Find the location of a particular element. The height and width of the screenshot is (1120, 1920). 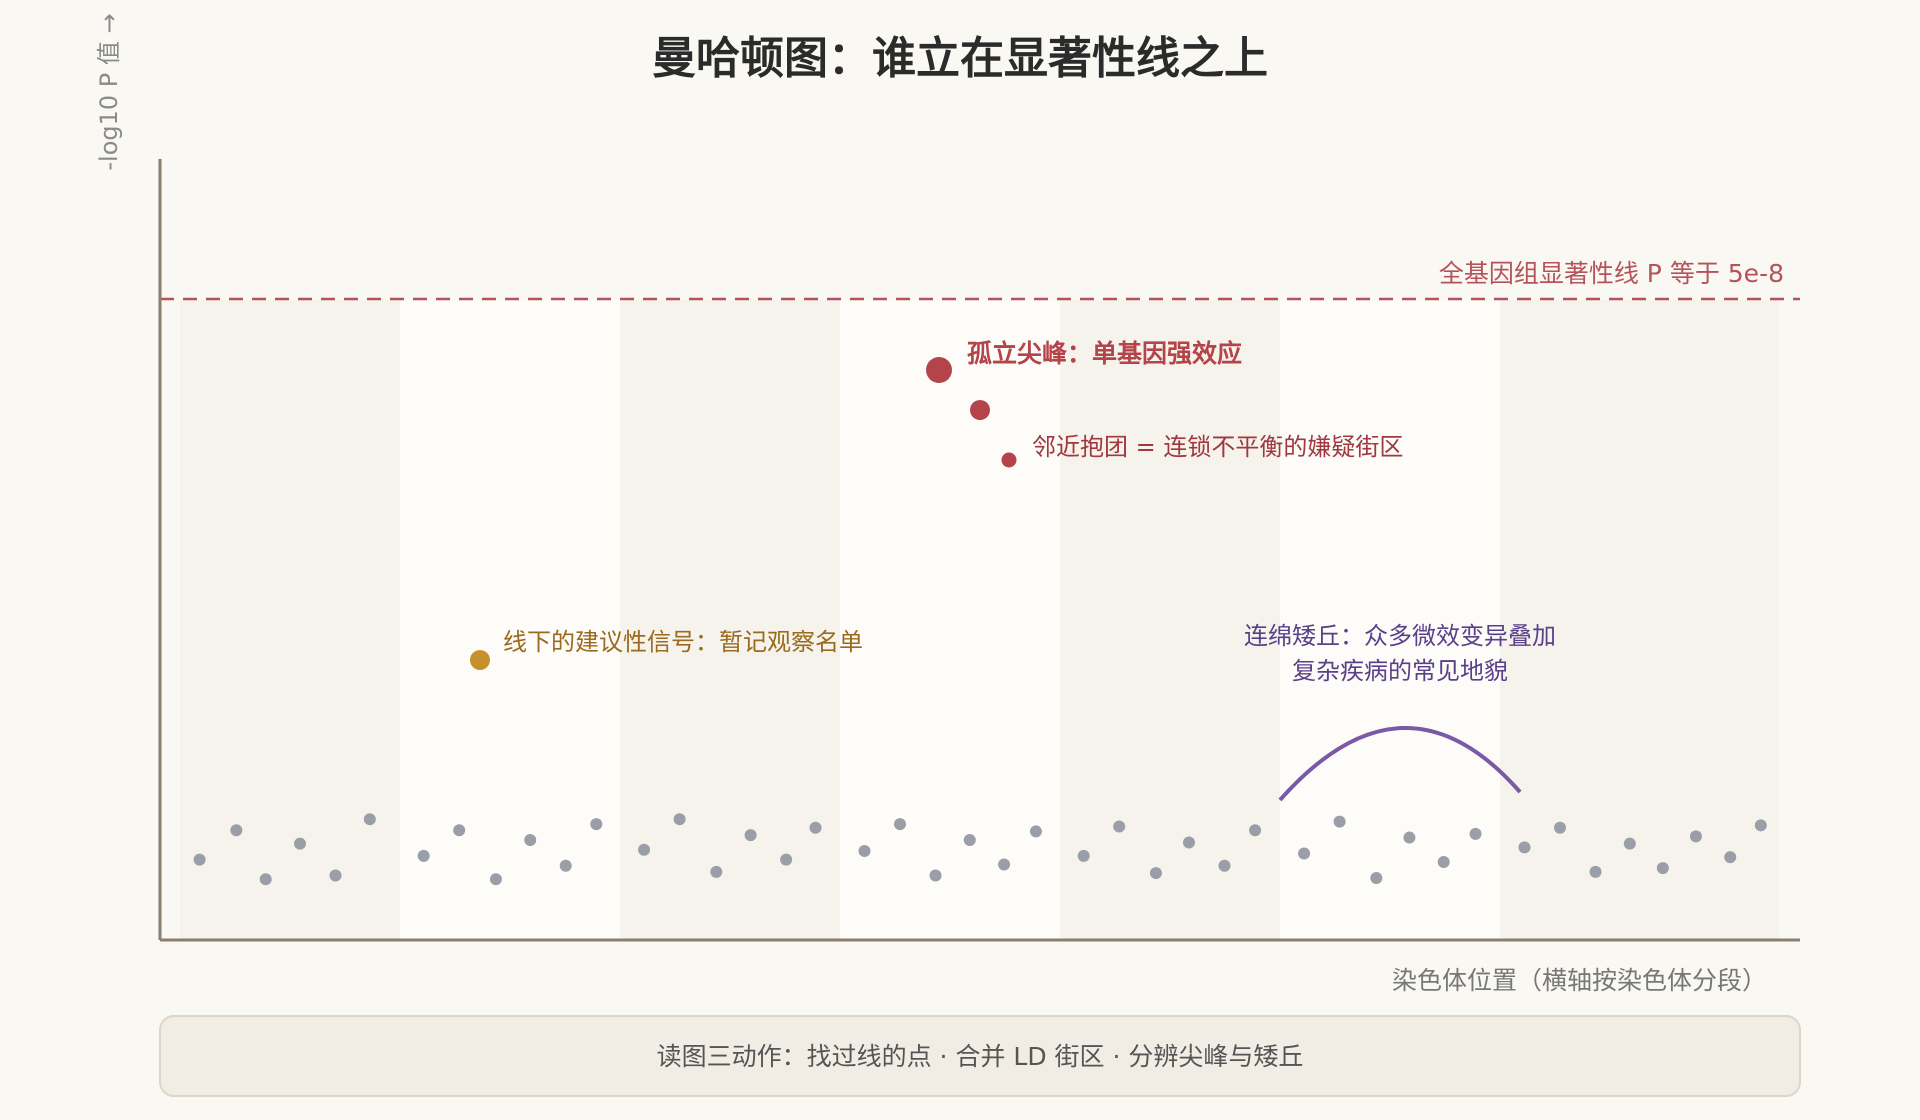

background-points is located at coordinates (980, 849).